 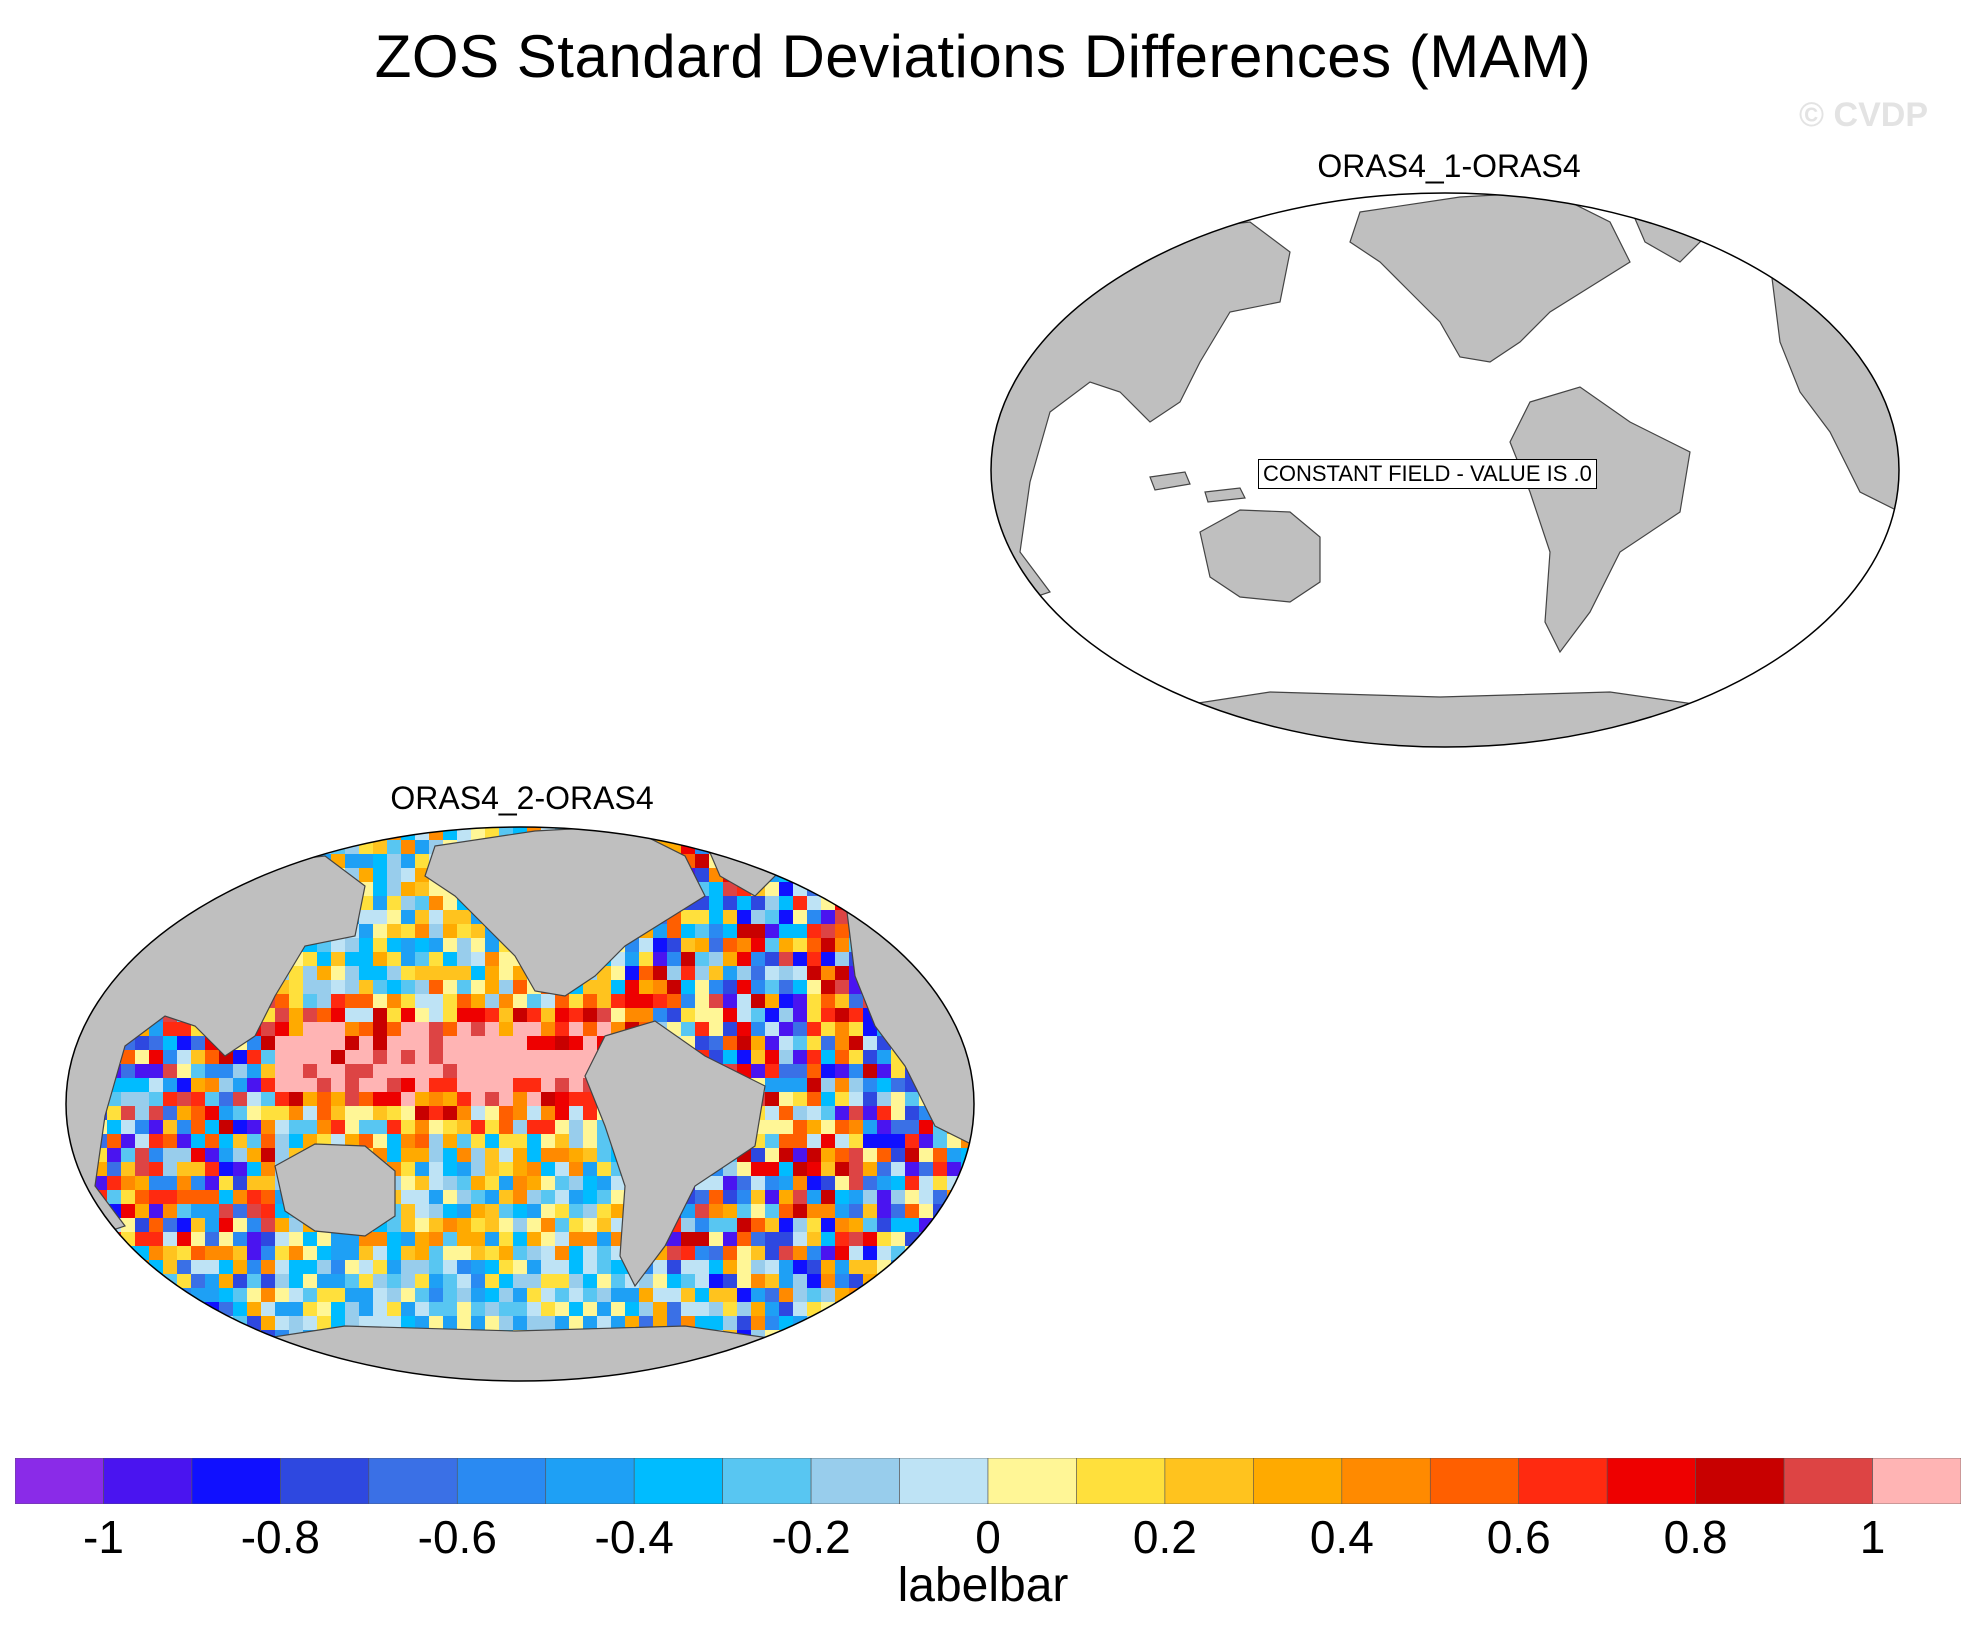 I want to click on colorbar-tick-label: 1, so click(x=1872, y=1537).